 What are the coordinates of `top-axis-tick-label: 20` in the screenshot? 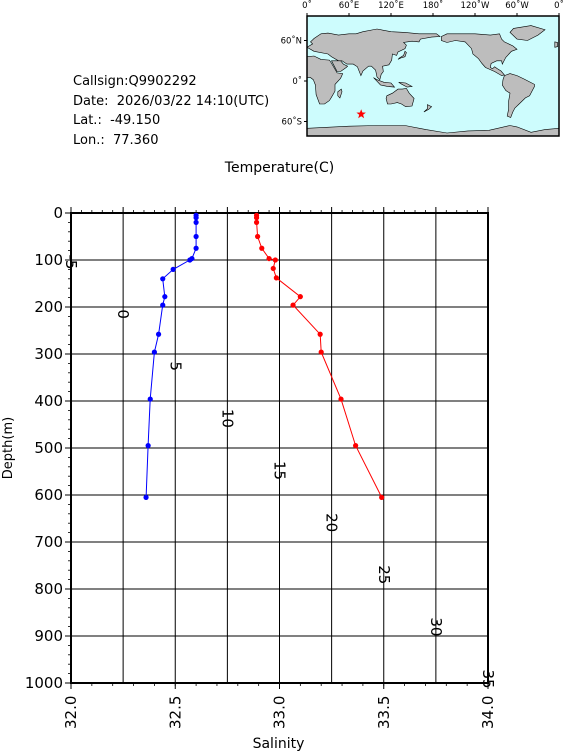 It's located at (332, 522).